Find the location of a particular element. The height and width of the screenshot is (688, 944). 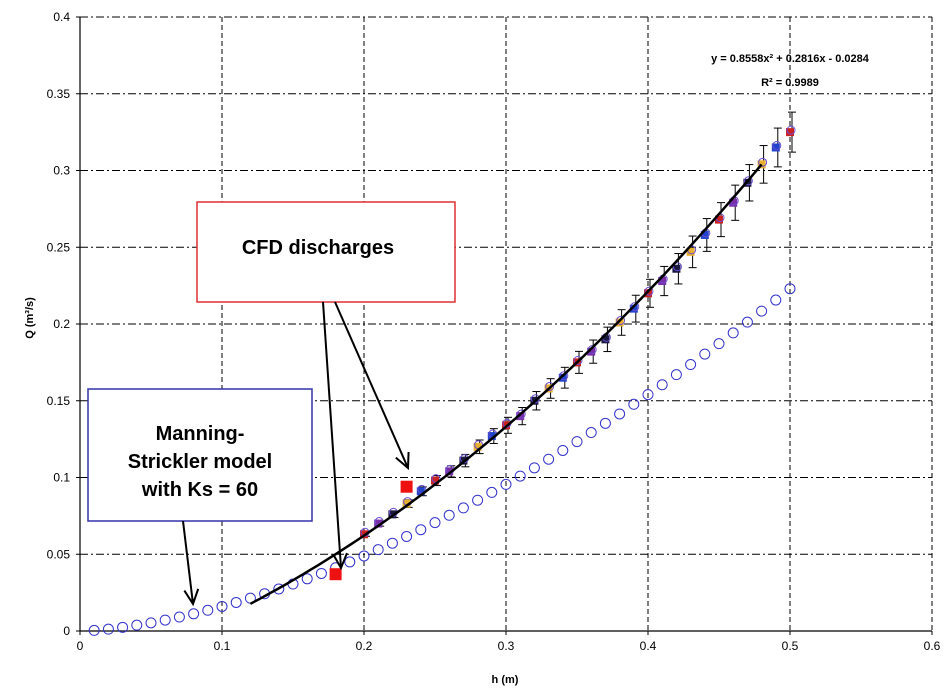

y-tick-label: 0.15 is located at coordinates (59, 401).